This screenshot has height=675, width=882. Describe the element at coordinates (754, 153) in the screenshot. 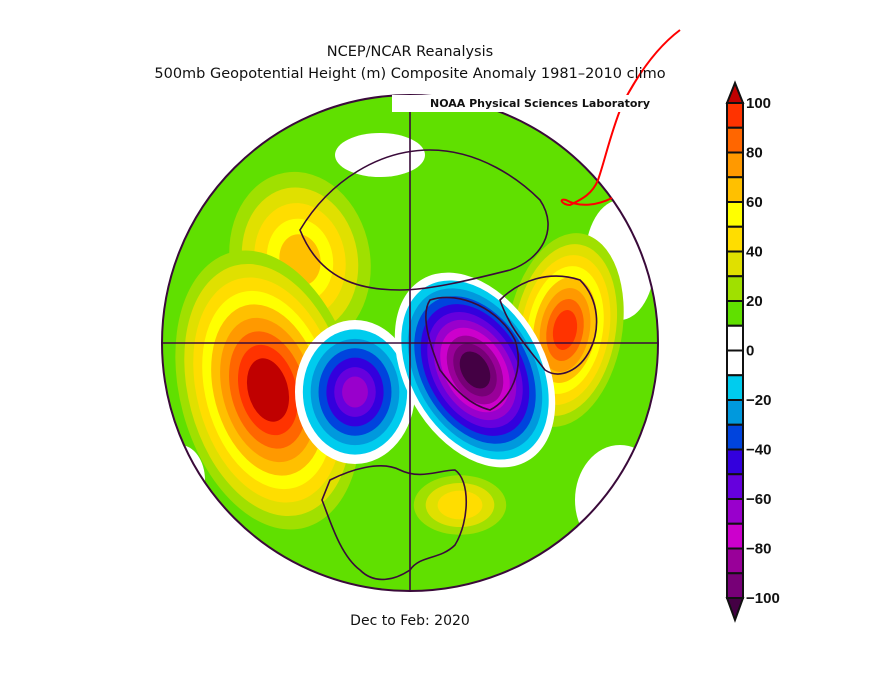

I see `colorbar-tick-label: 80` at that location.